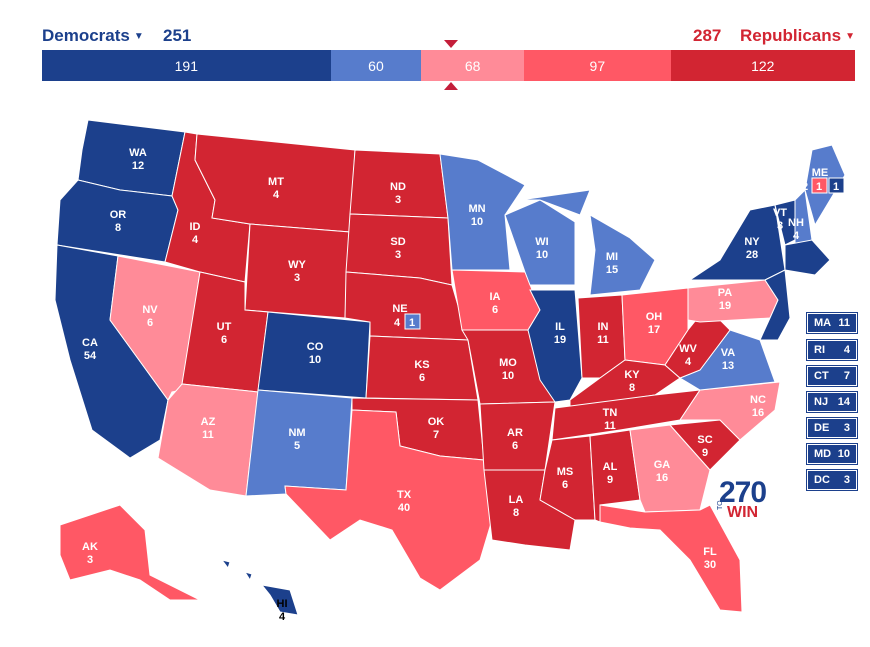 The height and width of the screenshot is (647, 870). Describe the element at coordinates (388, 500) in the screenshot. I see `state-tx: TX 40` at that location.